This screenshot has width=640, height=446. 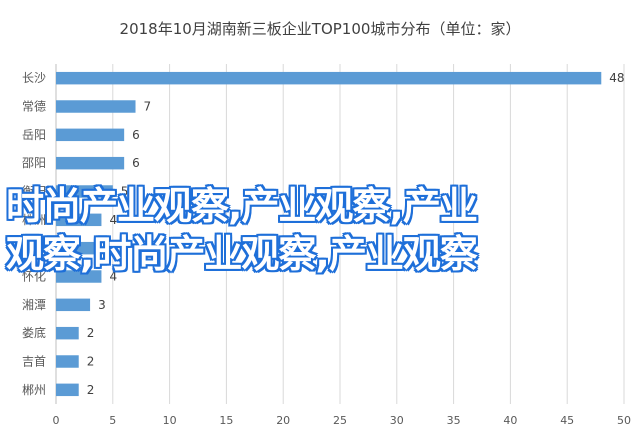 What do you see at coordinates (616, 78) in the screenshot?
I see `data-label: 48` at bounding box center [616, 78].